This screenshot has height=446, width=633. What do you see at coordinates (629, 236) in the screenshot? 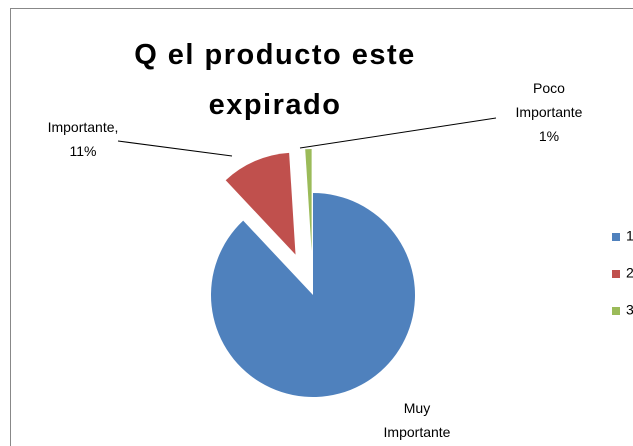
I see `legend-label: 1` at bounding box center [629, 236].